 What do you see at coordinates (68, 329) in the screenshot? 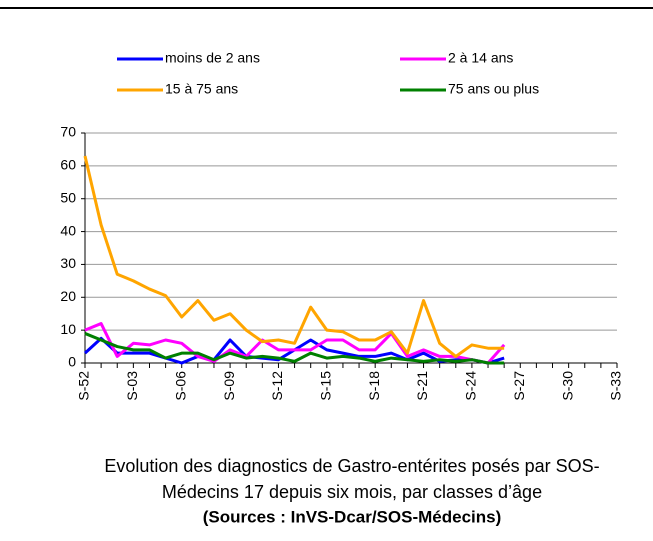
I see `y-tick-label: 10` at bounding box center [68, 329].